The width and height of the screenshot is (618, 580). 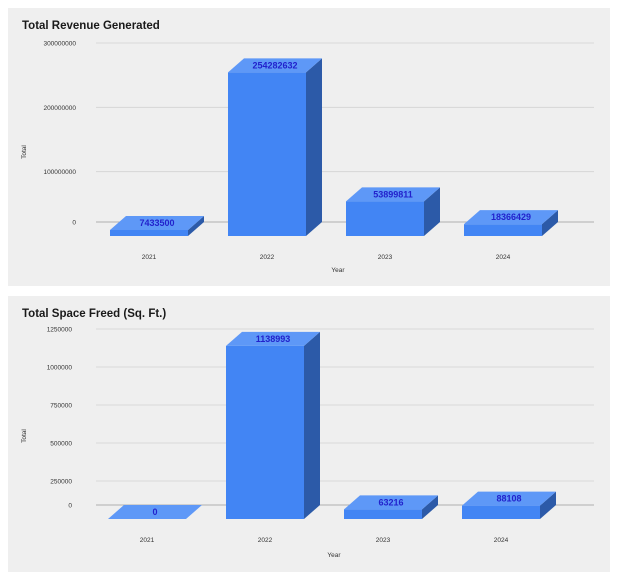 I want to click on chart-title: Total Revenue Generated, so click(x=91, y=26).